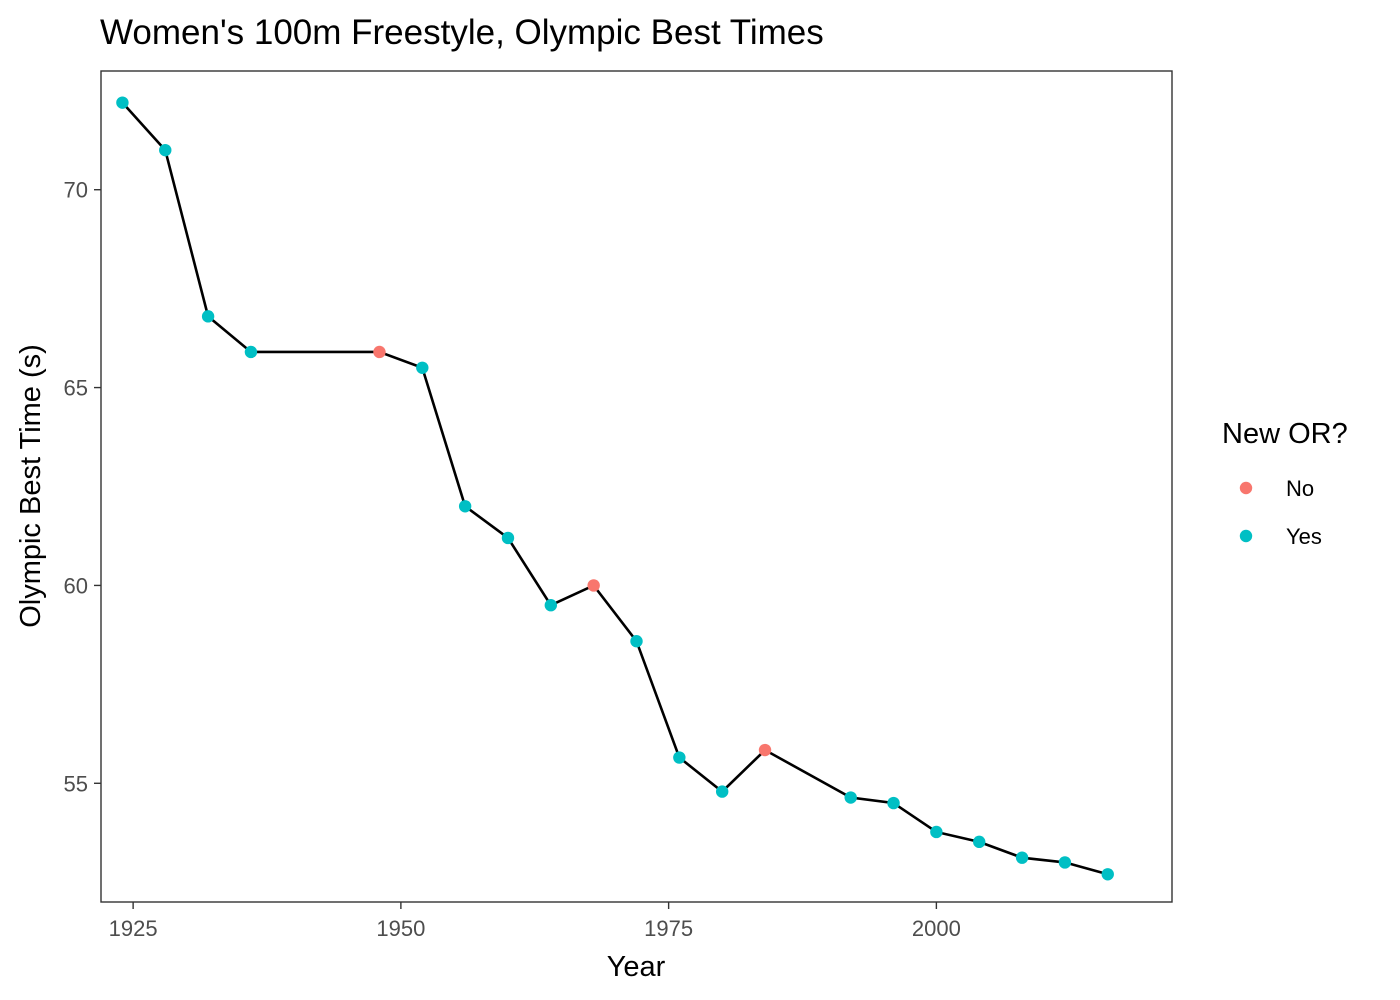  I want to click on data-point-1996, so click(893, 803).